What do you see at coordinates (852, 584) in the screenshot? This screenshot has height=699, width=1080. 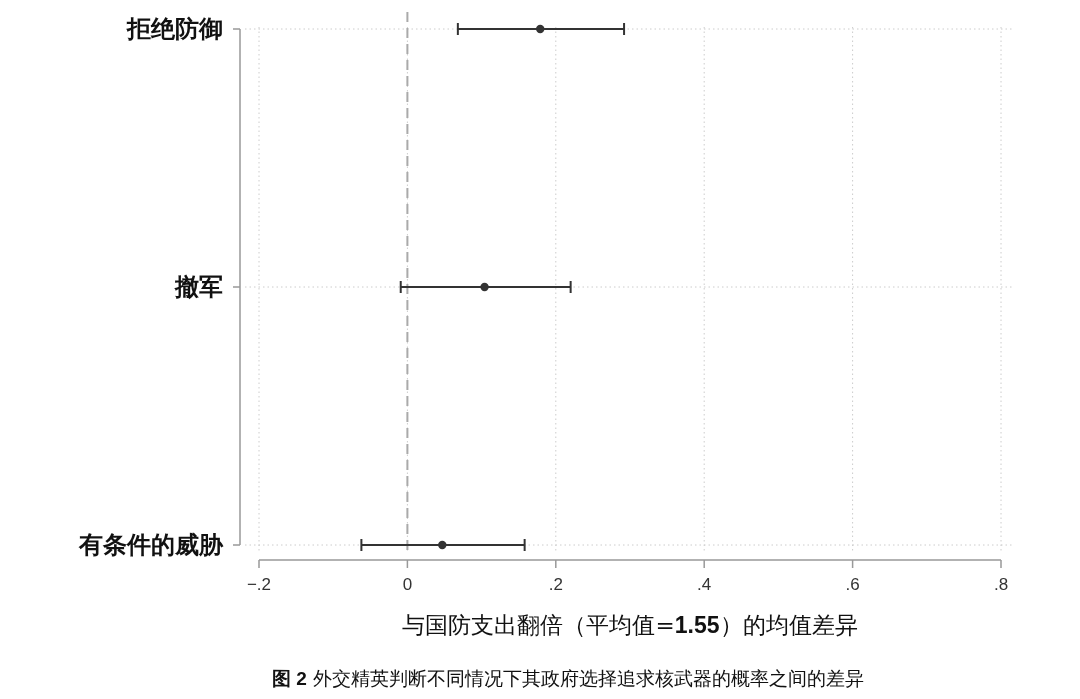 I see `x-tick-label: .6` at bounding box center [852, 584].